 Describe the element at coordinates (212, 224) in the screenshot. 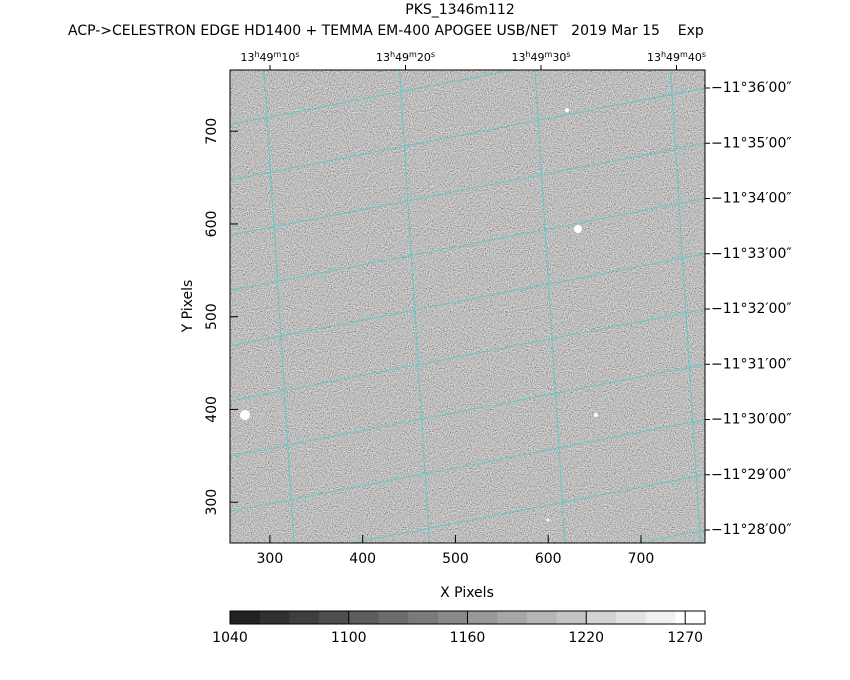

I see `y-tick-label: 600` at that location.